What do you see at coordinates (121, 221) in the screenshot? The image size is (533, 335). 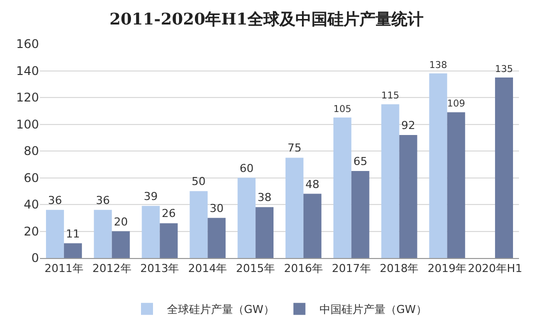 I see `data-label: 20` at bounding box center [121, 221].